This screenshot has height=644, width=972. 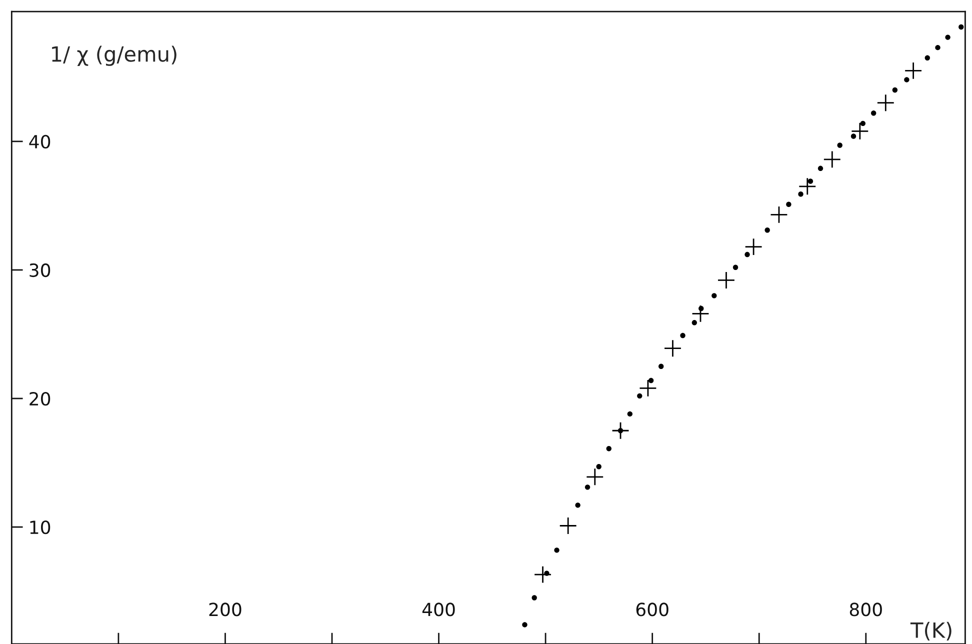 I want to click on y-tick-label: 30, so click(x=40, y=270).